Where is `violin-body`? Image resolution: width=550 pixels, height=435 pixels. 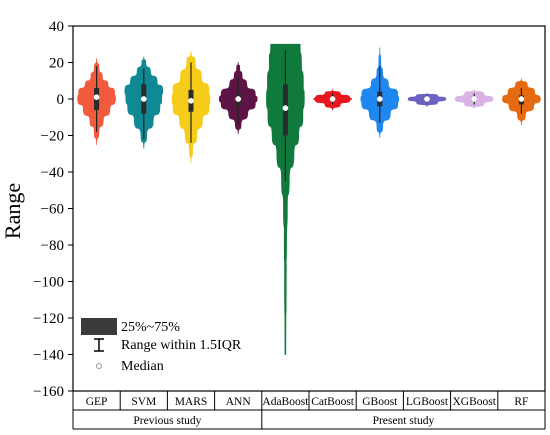 violin-body is located at coordinates (285, 199).